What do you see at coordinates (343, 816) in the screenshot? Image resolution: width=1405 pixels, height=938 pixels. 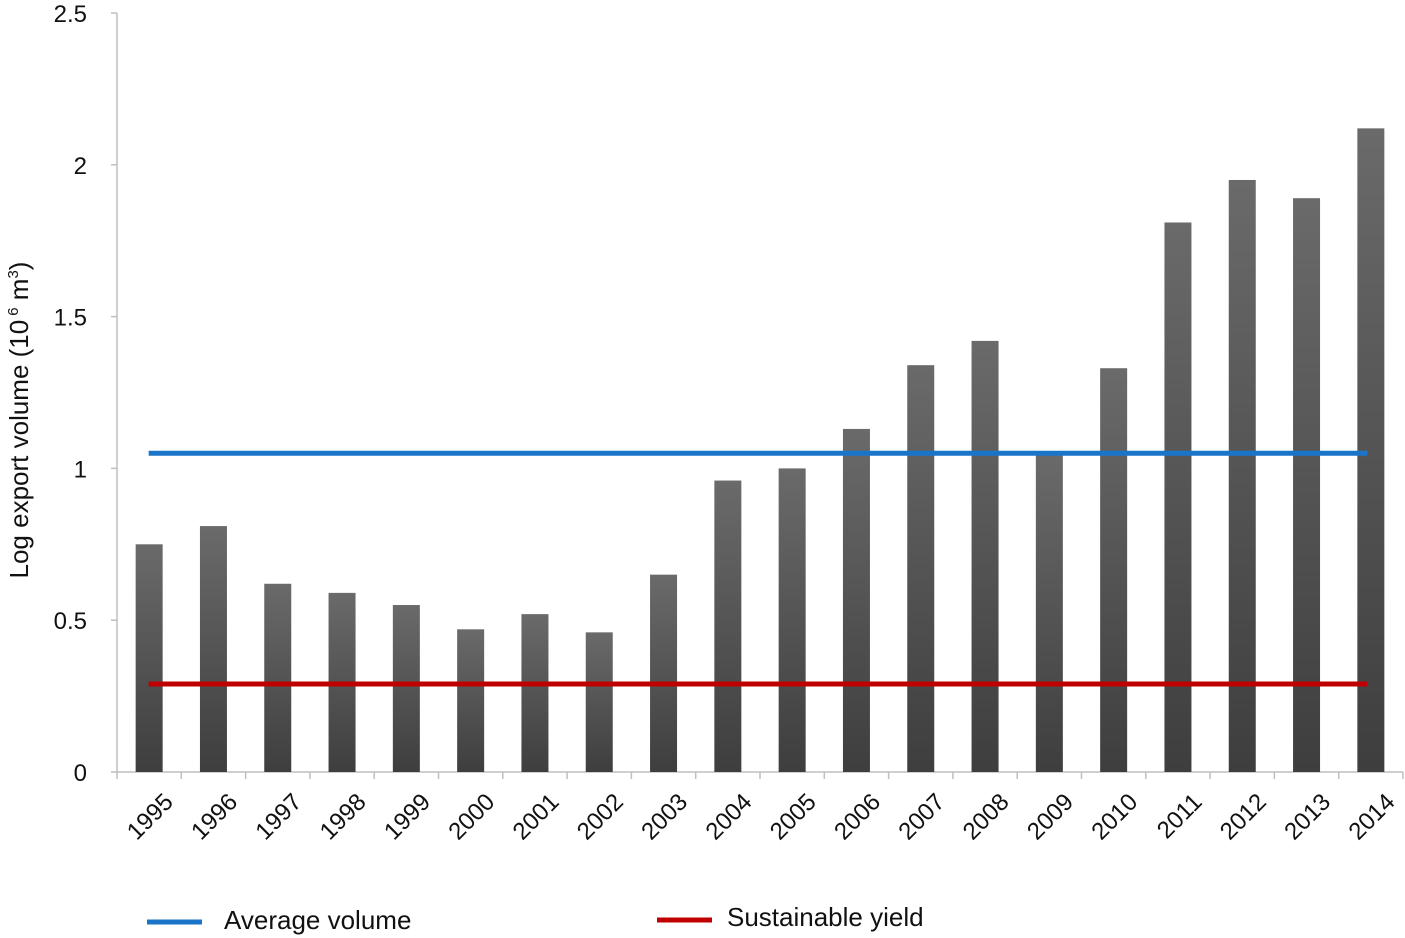 I see `x-tick-label: 1998` at bounding box center [343, 816].